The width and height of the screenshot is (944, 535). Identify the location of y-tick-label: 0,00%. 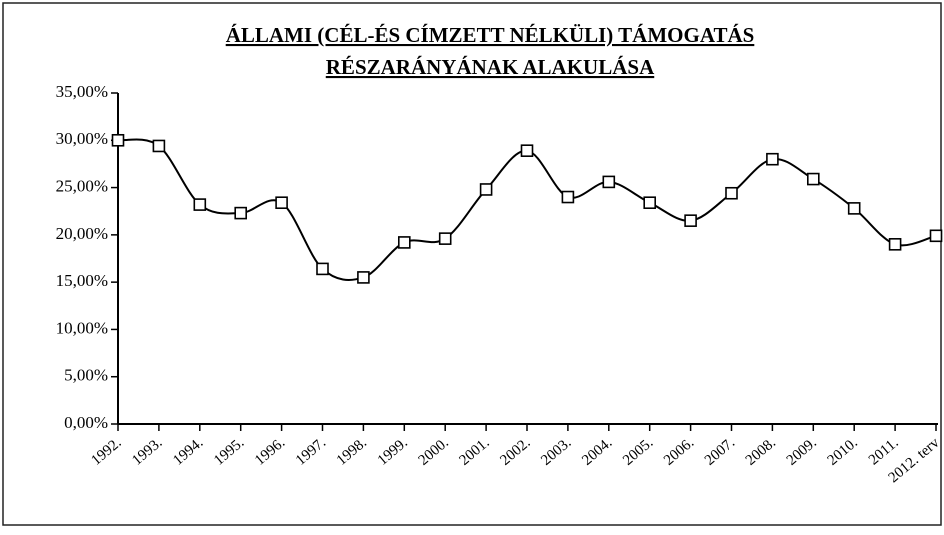
(86, 422).